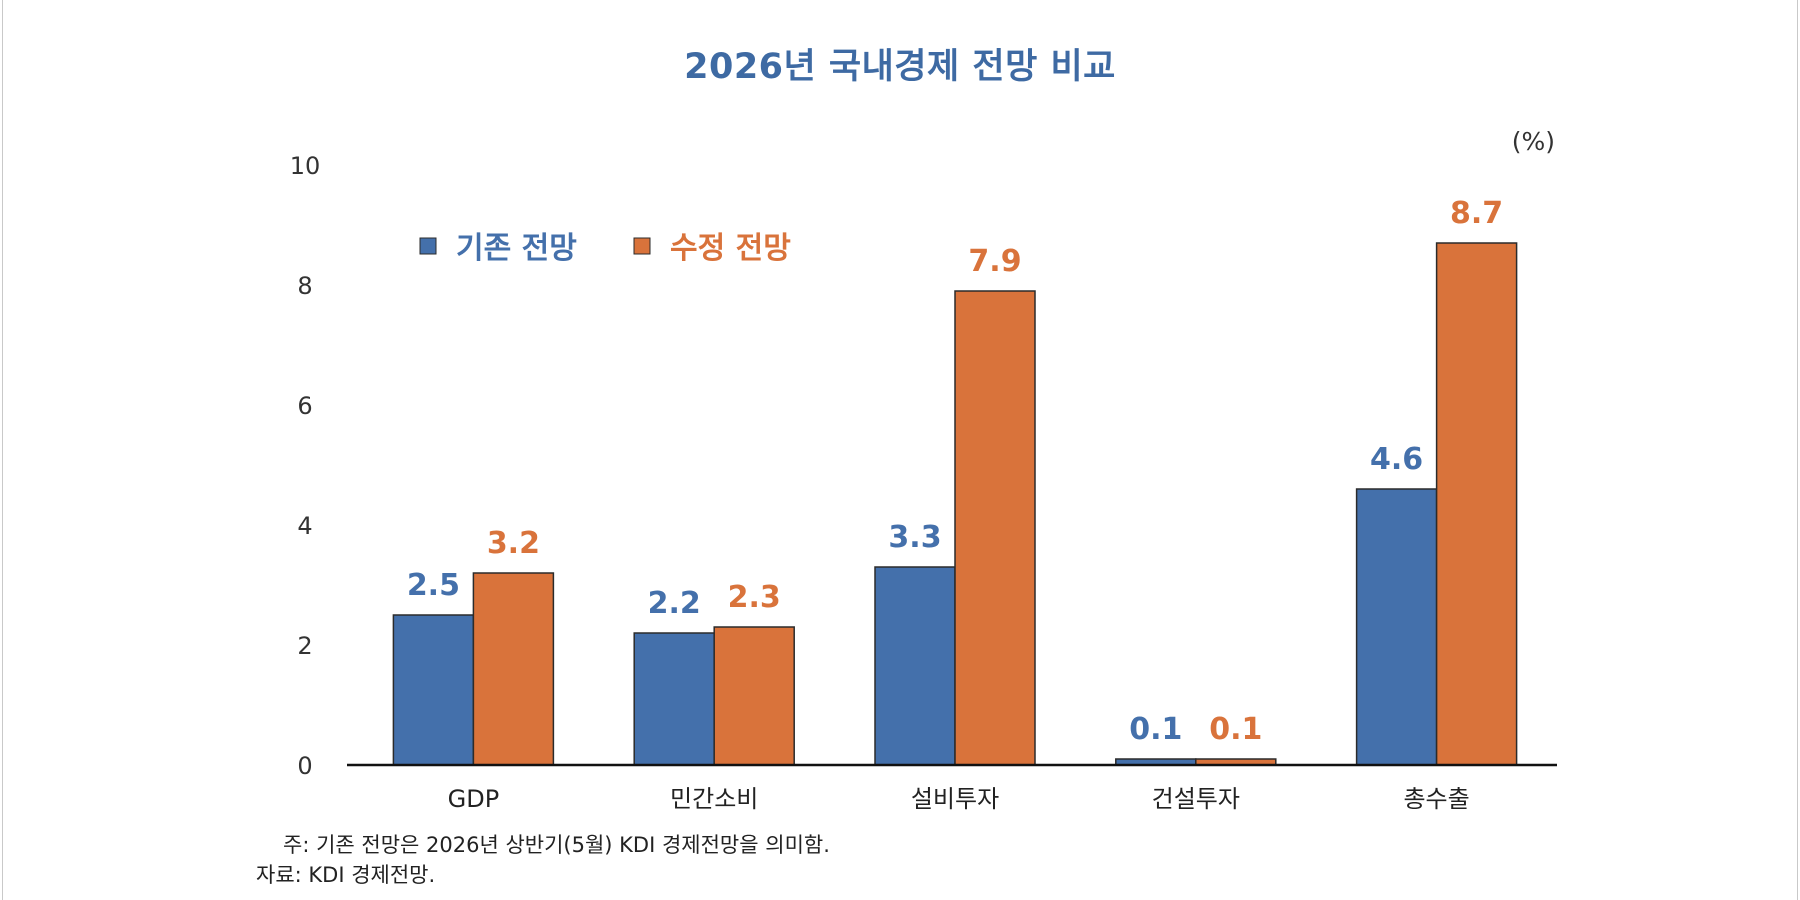  I want to click on y-tick-label: 6, so click(304, 406).